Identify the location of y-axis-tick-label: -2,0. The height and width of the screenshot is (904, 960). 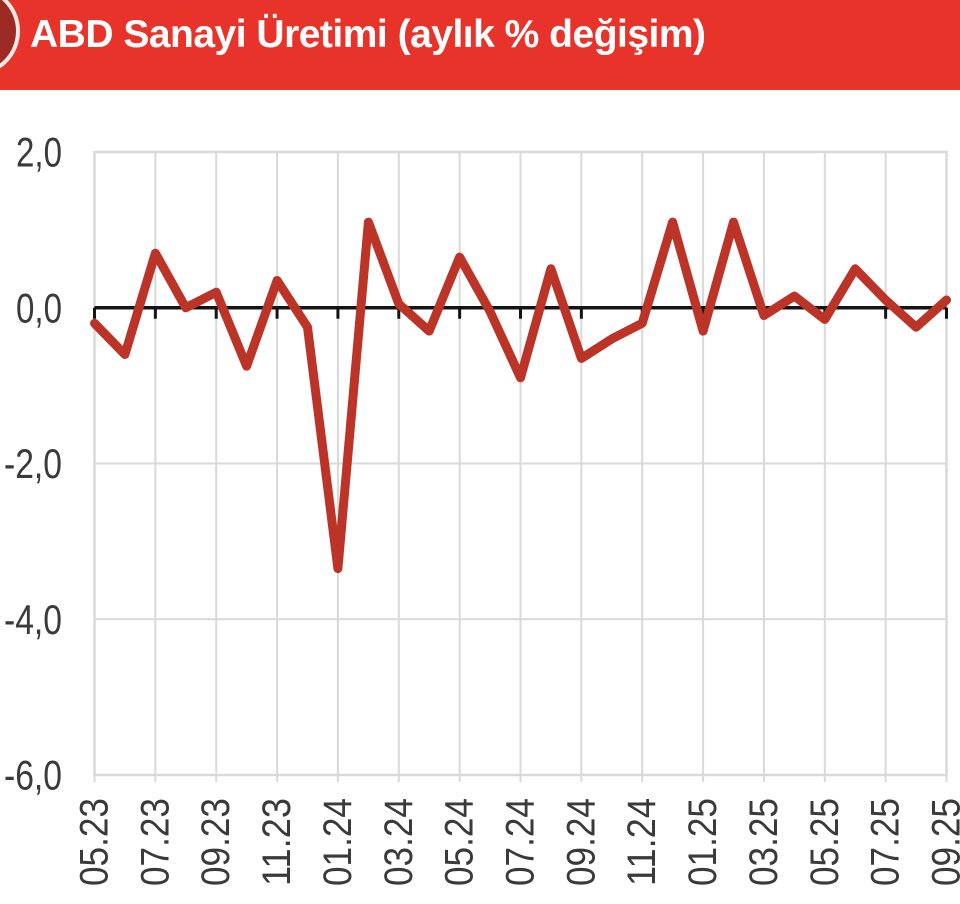
(33, 463).